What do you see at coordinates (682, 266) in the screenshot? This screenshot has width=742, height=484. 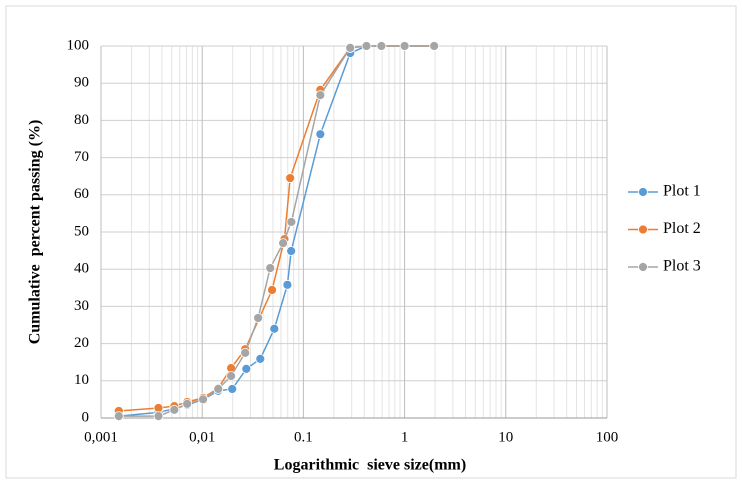 I see `legend-label: Plot 3` at bounding box center [682, 266].